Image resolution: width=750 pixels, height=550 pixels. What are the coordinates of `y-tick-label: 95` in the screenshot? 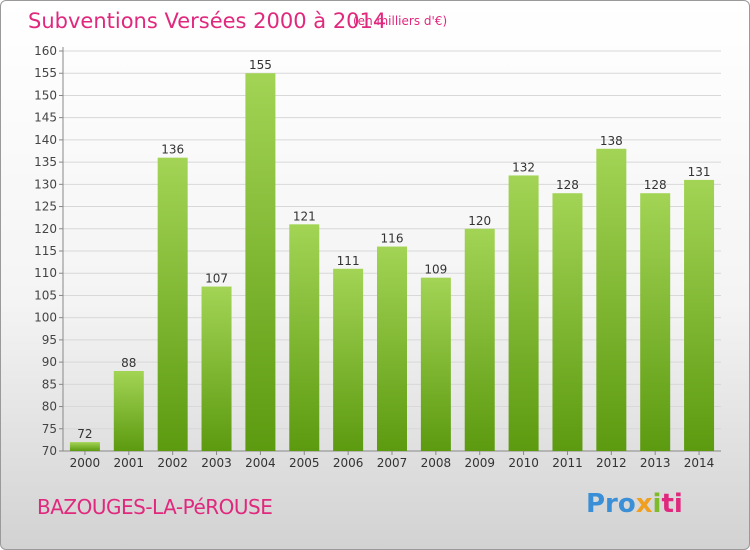 It's located at (49, 340).